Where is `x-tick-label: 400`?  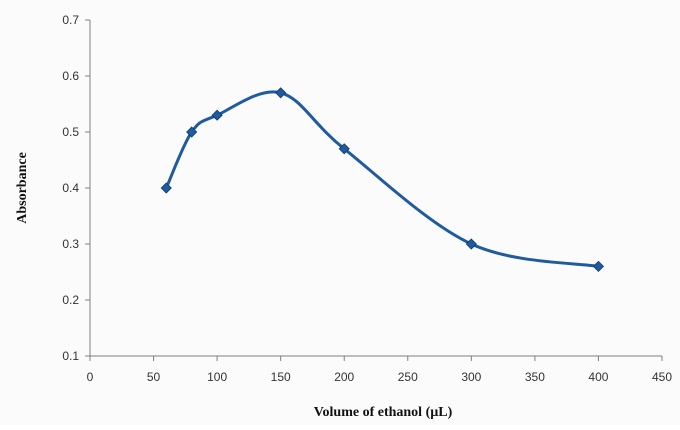 x-tick-label: 400 is located at coordinates (598, 377).